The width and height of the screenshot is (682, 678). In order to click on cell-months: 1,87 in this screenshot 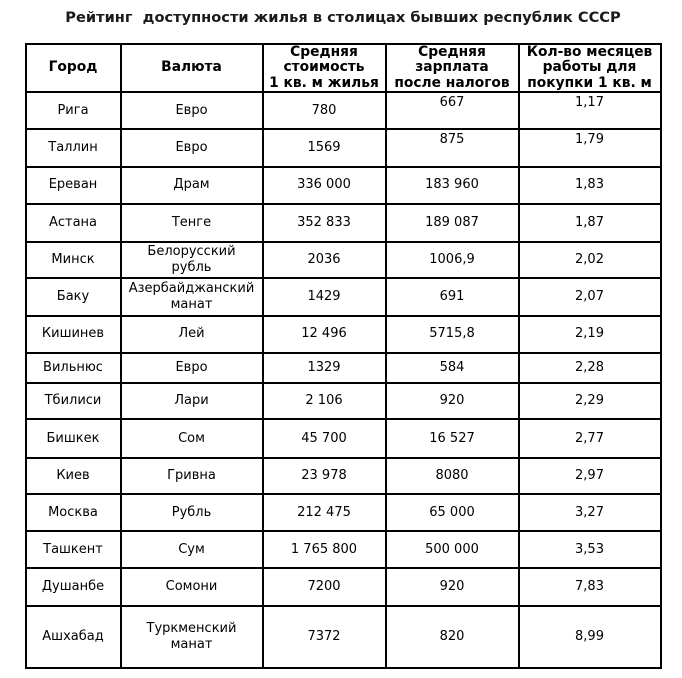, I will do `click(589, 223)`.